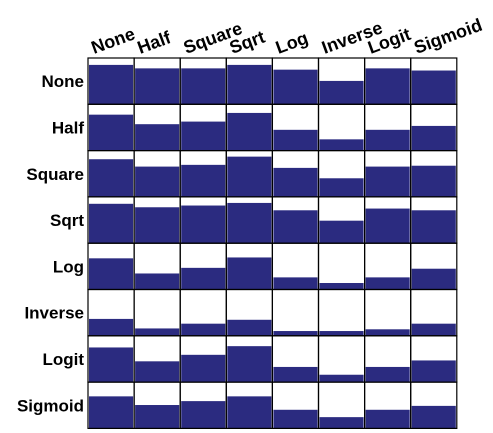  Describe the element at coordinates (292, 43) in the screenshot. I see `column-label-5: Log` at that location.